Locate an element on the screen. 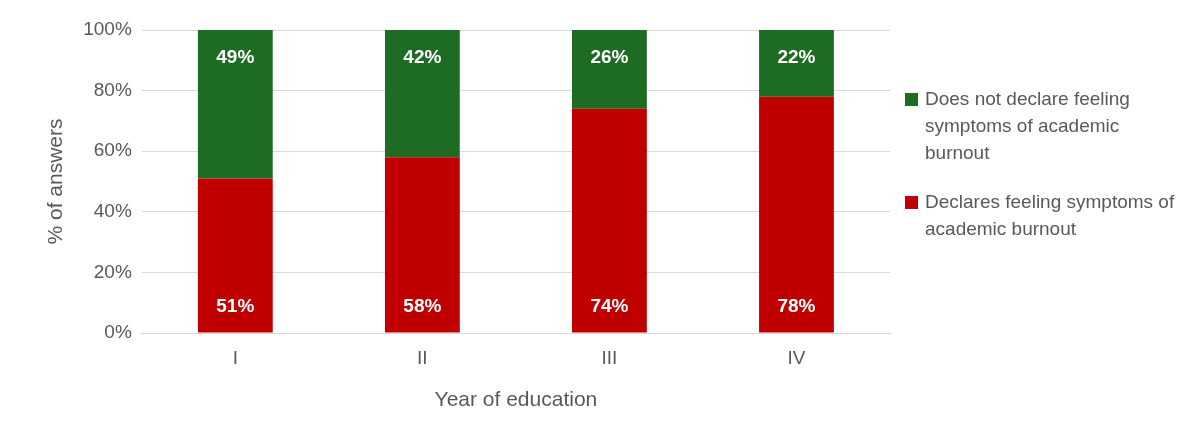  text: 78% is located at coordinates (796, 305).